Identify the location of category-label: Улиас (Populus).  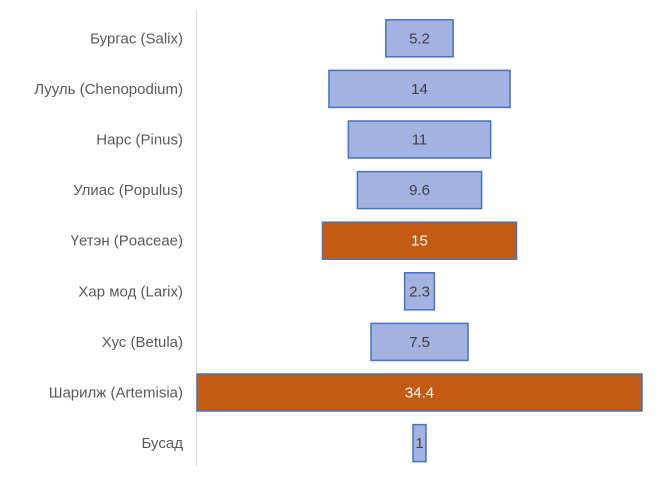
(128, 190).